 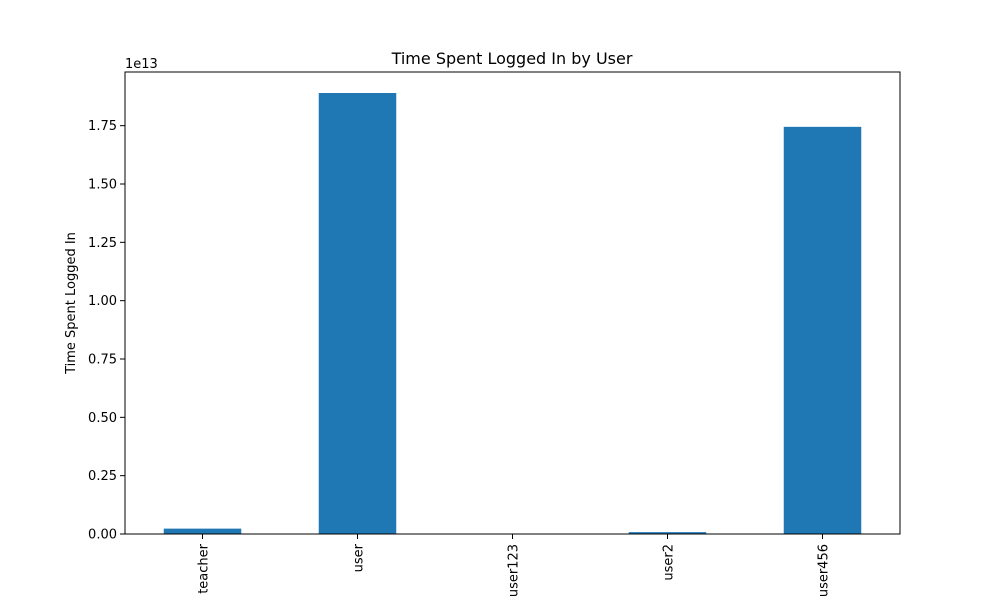 What do you see at coordinates (102, 126) in the screenshot?
I see `y-tick-label: 1.75` at bounding box center [102, 126].